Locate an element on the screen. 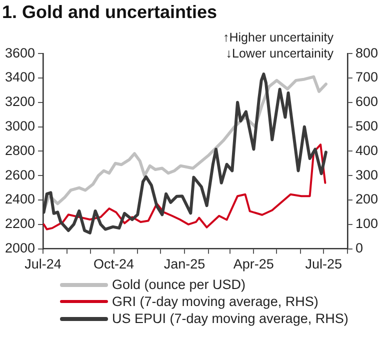 This screenshot has width=385, height=347. y-tick-label: 2800 is located at coordinates (20, 150).